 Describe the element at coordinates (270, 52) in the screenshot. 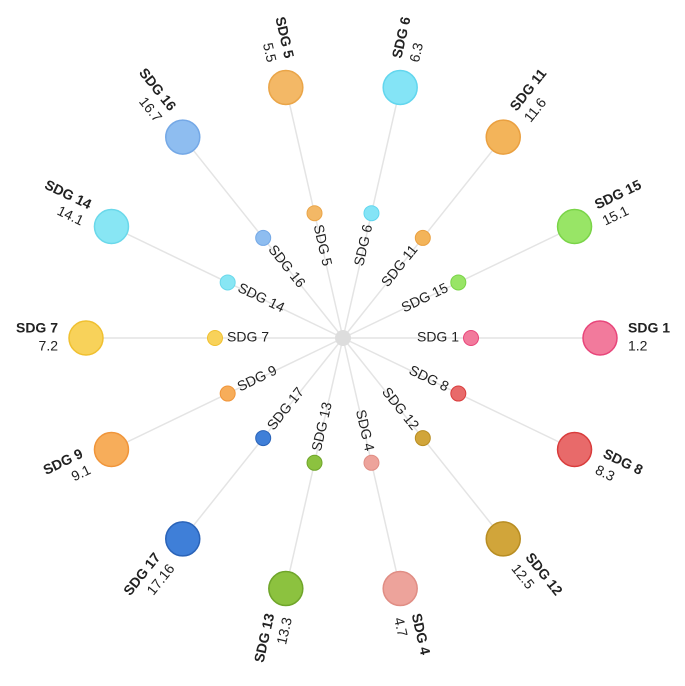

I see `node-value: 5.5` at that location.